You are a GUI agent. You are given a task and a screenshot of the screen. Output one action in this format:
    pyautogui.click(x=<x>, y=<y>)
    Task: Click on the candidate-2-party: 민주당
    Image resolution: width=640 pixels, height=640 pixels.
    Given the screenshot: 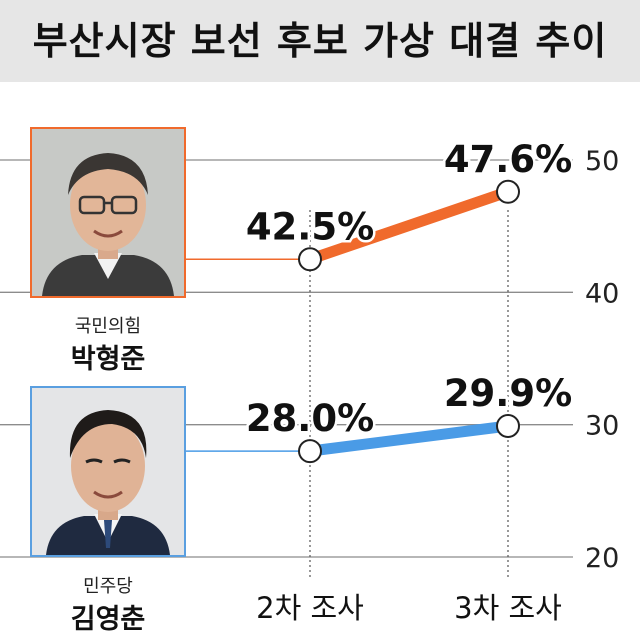 What is the action you would take?
    pyautogui.click(x=108, y=586)
    